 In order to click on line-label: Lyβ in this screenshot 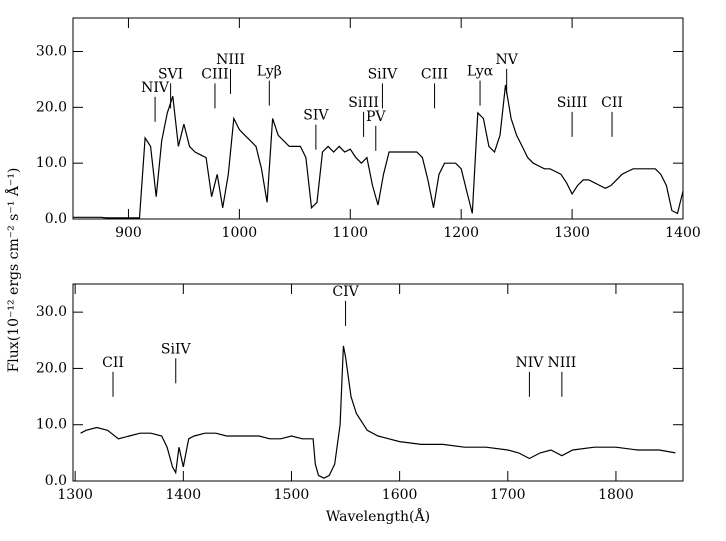, I will do `click(269, 72)`.